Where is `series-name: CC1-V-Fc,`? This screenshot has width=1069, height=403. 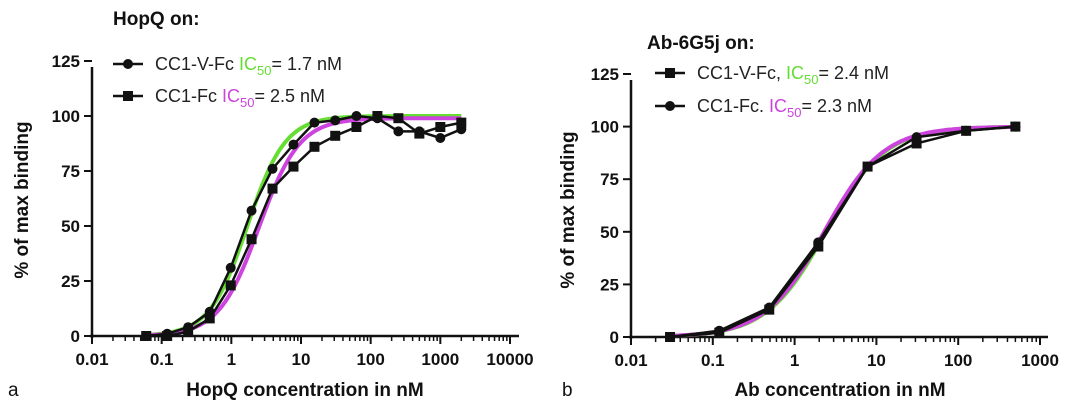 series-name: CC1-V-Fc, is located at coordinates (741, 73).